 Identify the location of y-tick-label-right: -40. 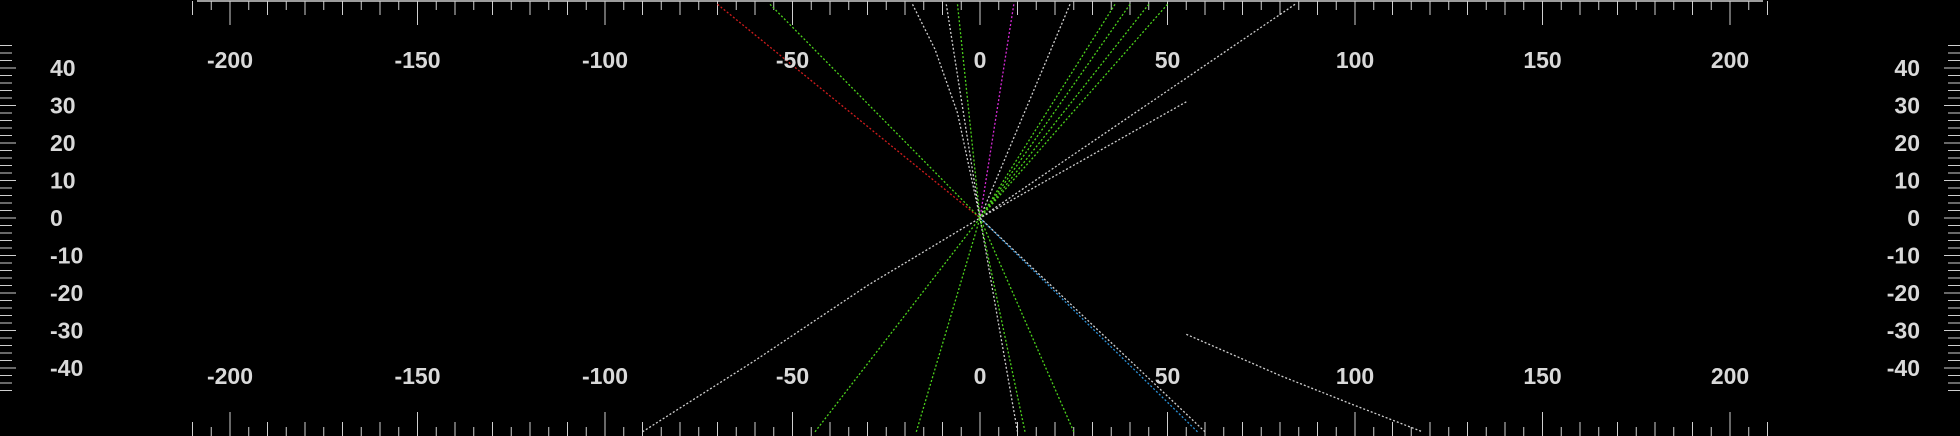
(1903, 368).